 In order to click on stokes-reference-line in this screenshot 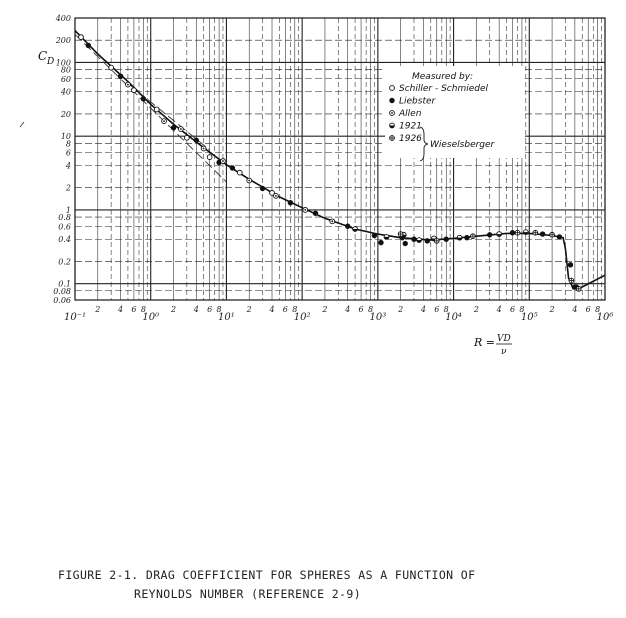, I will do `click(150, 108)`.